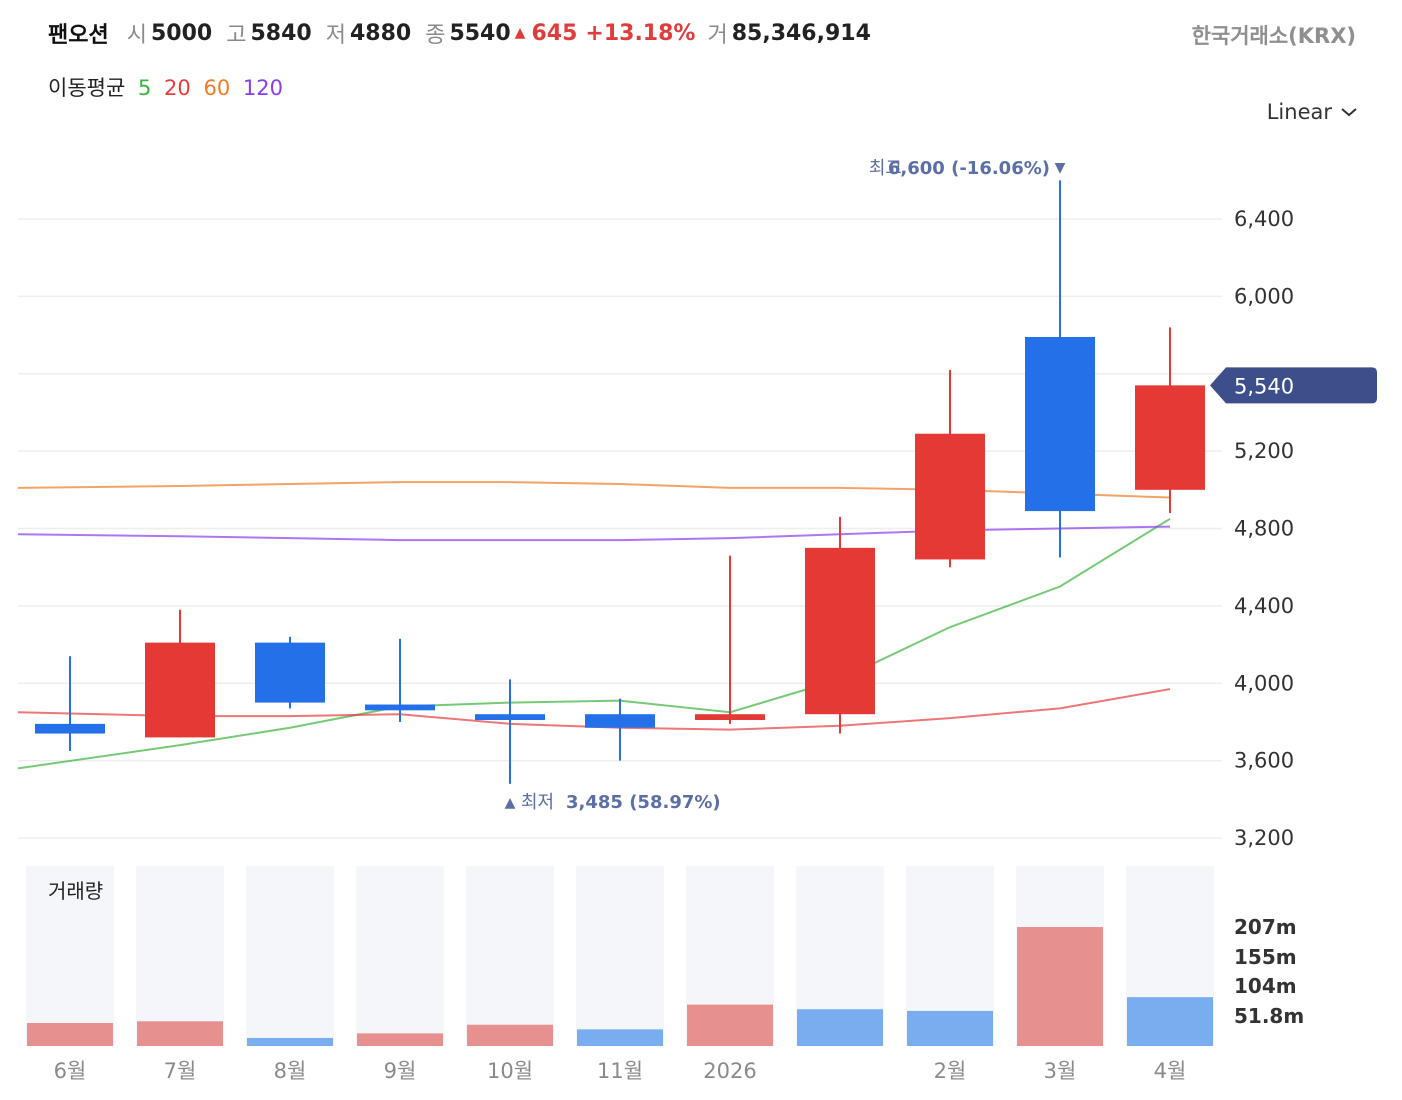 Image resolution: width=1402 pixels, height=1100 pixels. I want to click on volume-value: 85,346,914, so click(801, 33).